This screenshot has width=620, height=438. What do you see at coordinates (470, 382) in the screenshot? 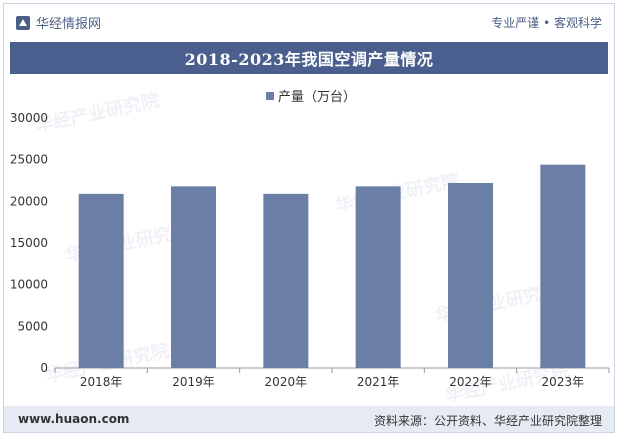
I see `x-tick-label: 2022年` at bounding box center [470, 382].